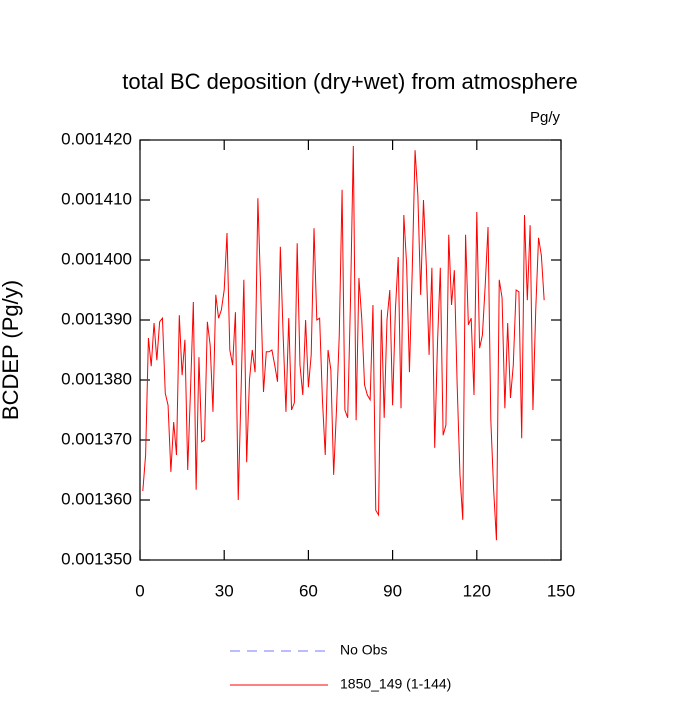 The image size is (700, 705). I want to click on x-tick-label: 150, so click(561, 590).